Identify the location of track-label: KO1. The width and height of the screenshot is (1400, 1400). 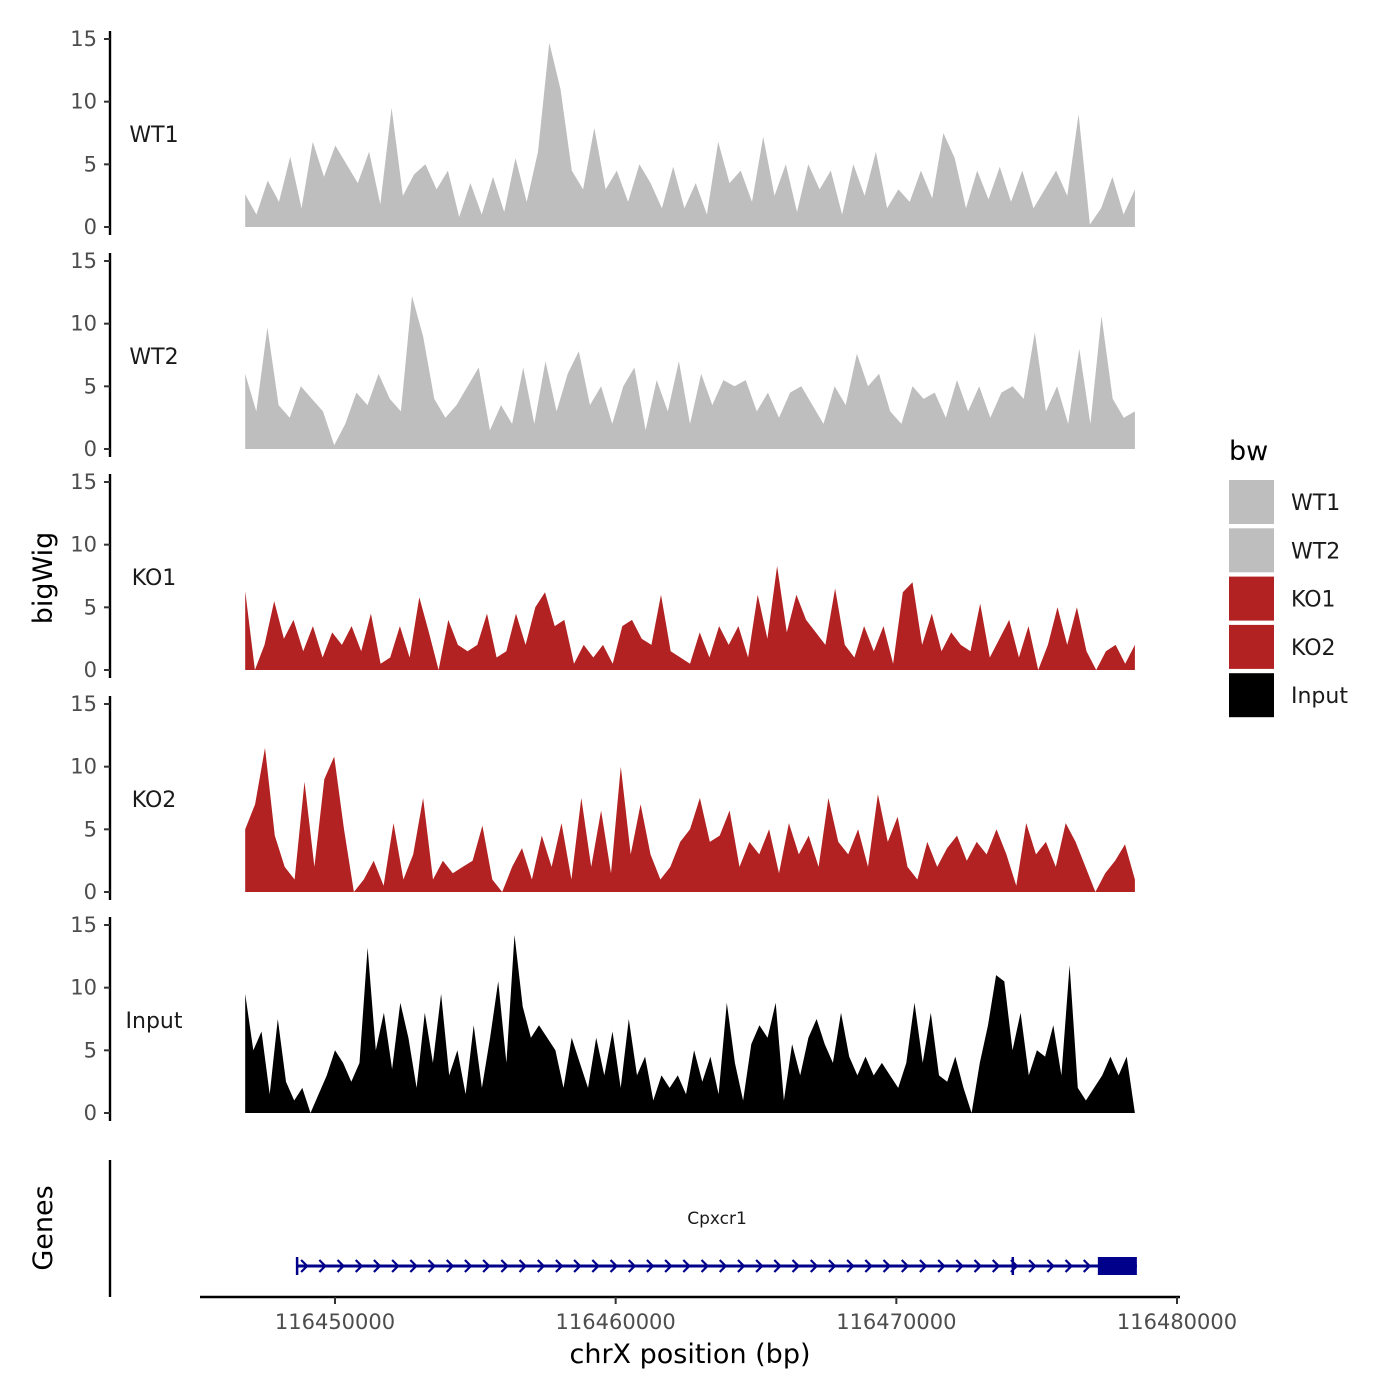
(154, 578).